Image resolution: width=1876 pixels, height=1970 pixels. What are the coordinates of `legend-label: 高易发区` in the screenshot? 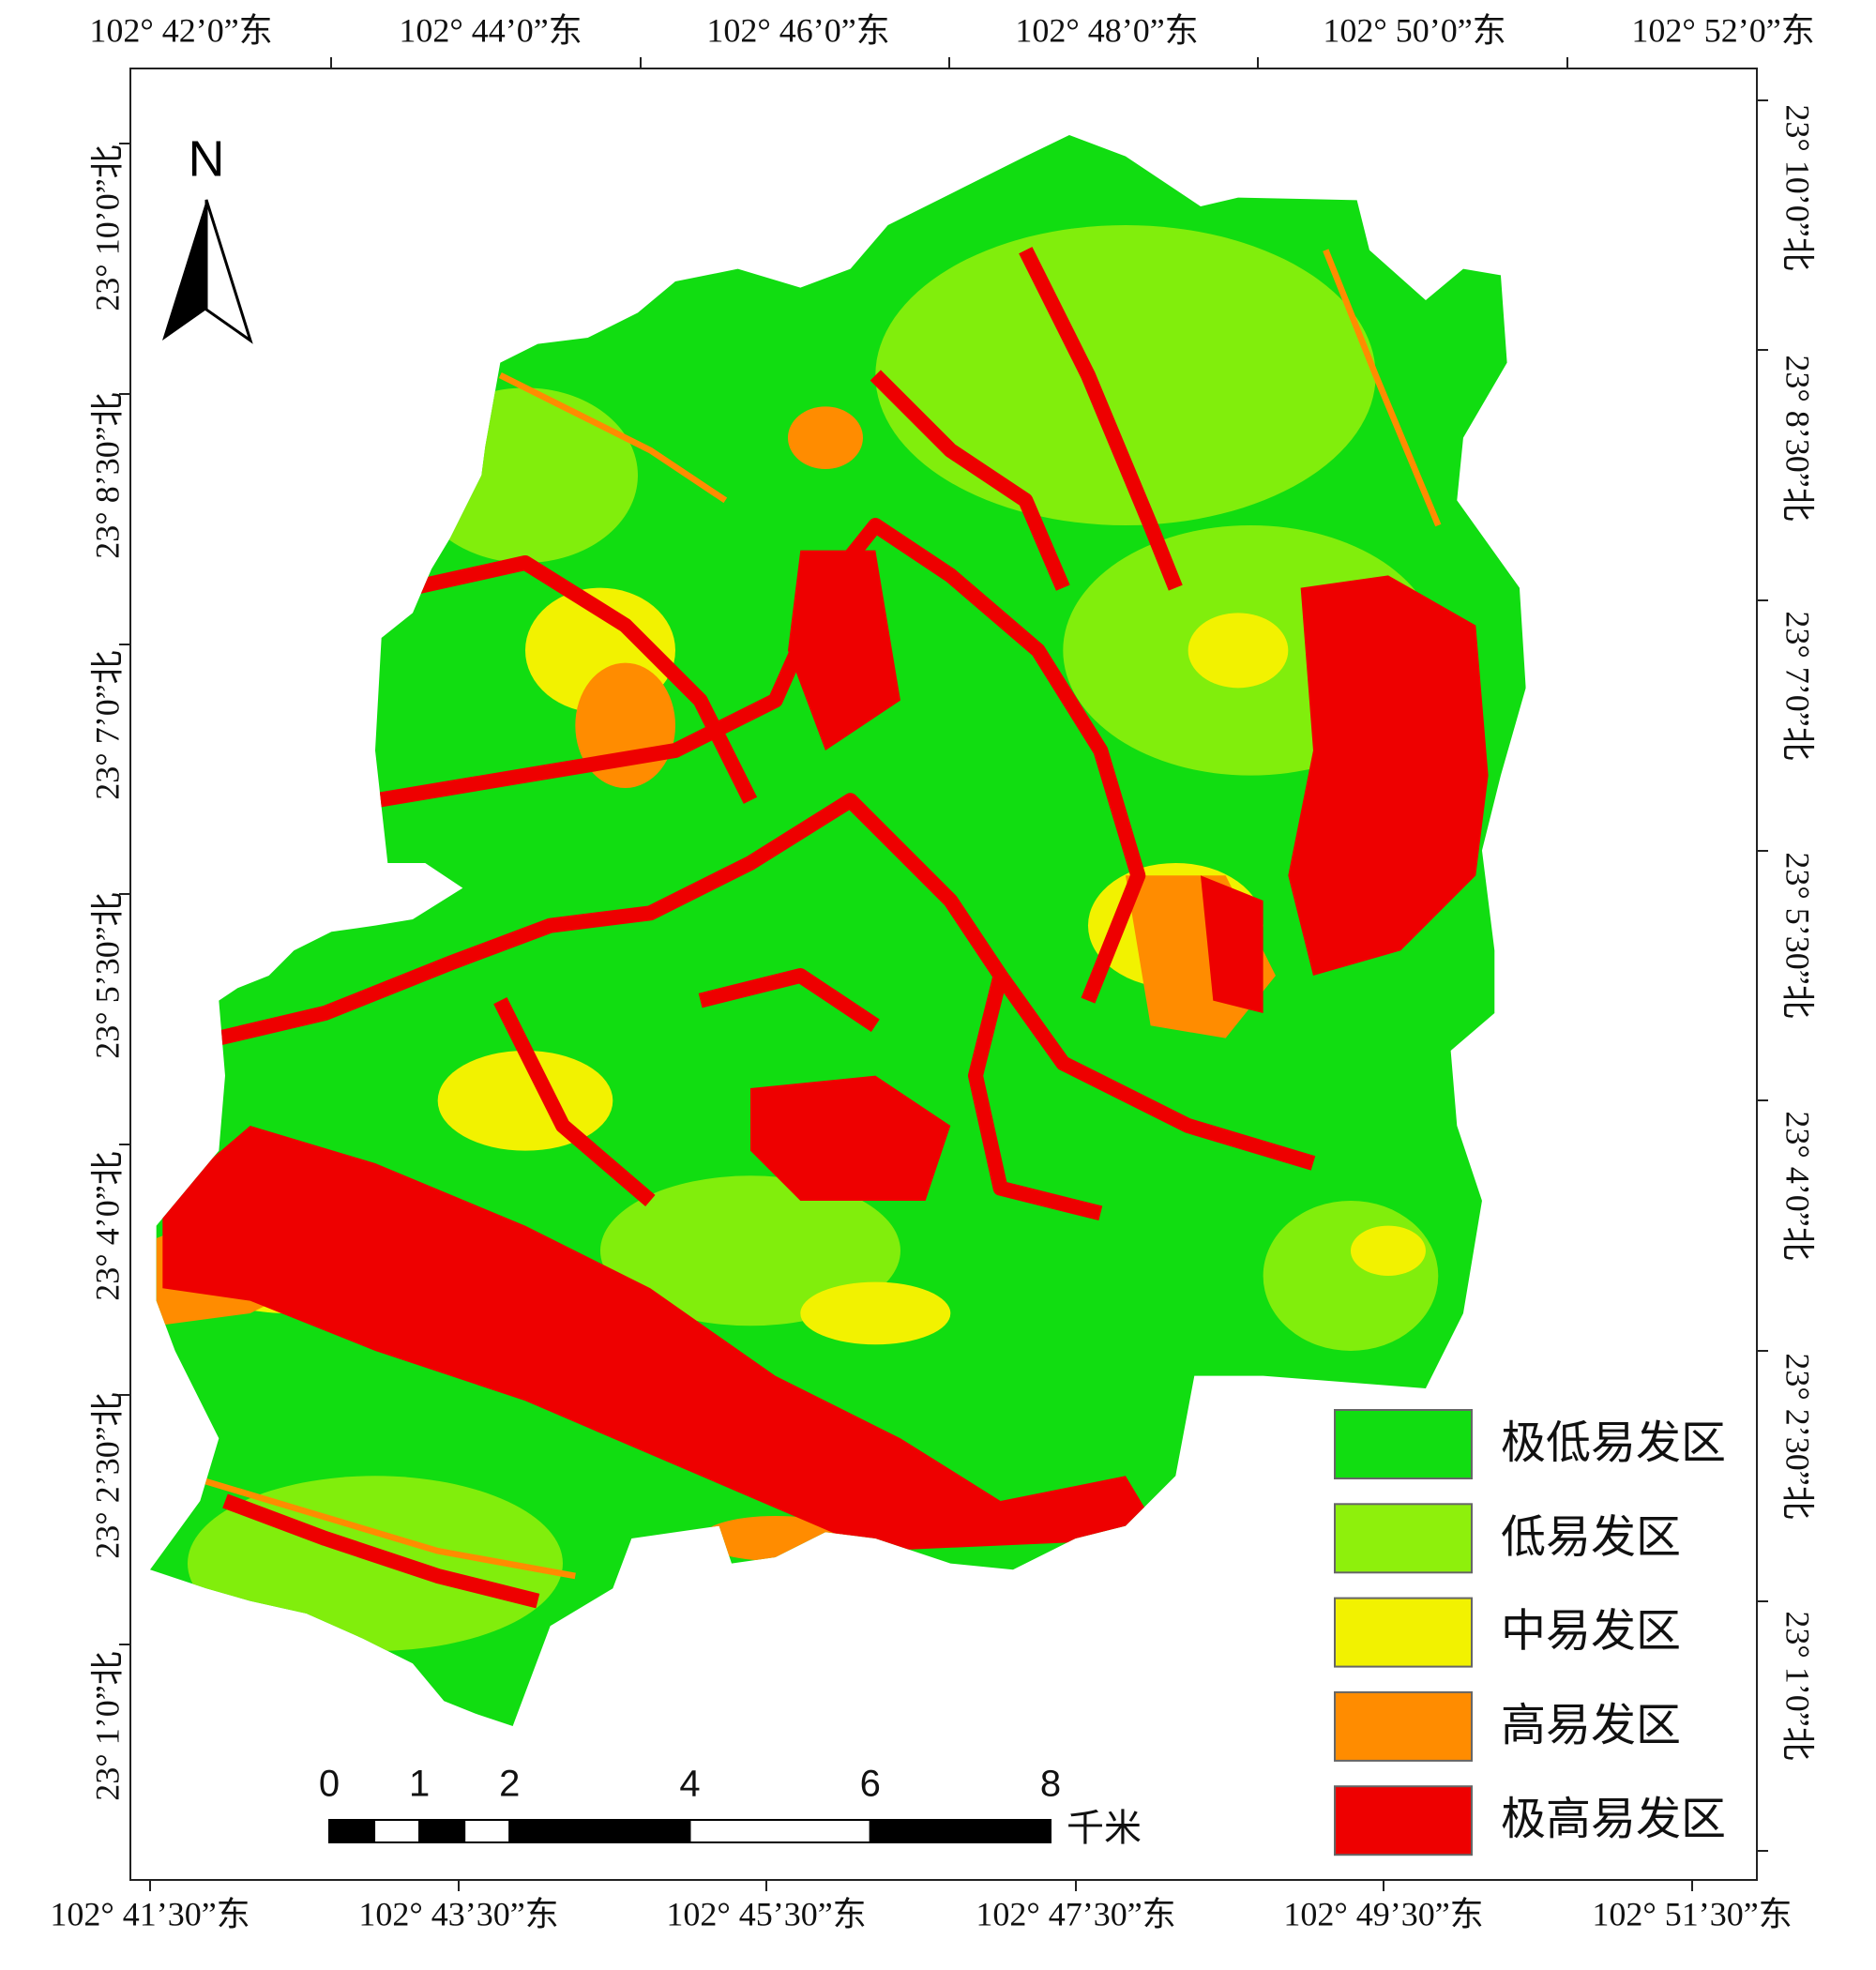 It's located at (1591, 1725).